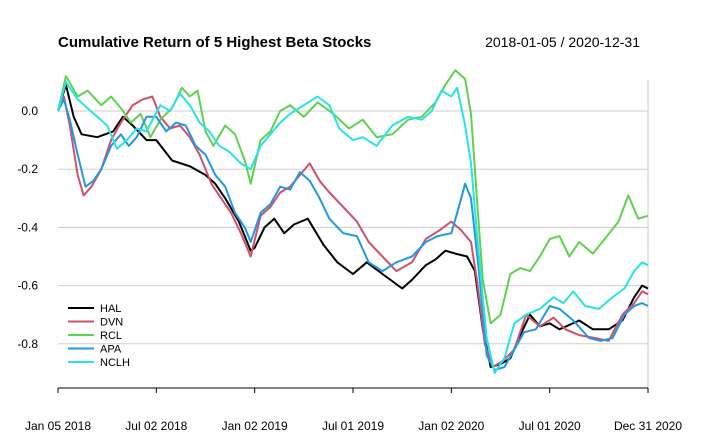 The height and width of the screenshot is (443, 706). I want to click on legend-label: HAL, so click(110, 309).